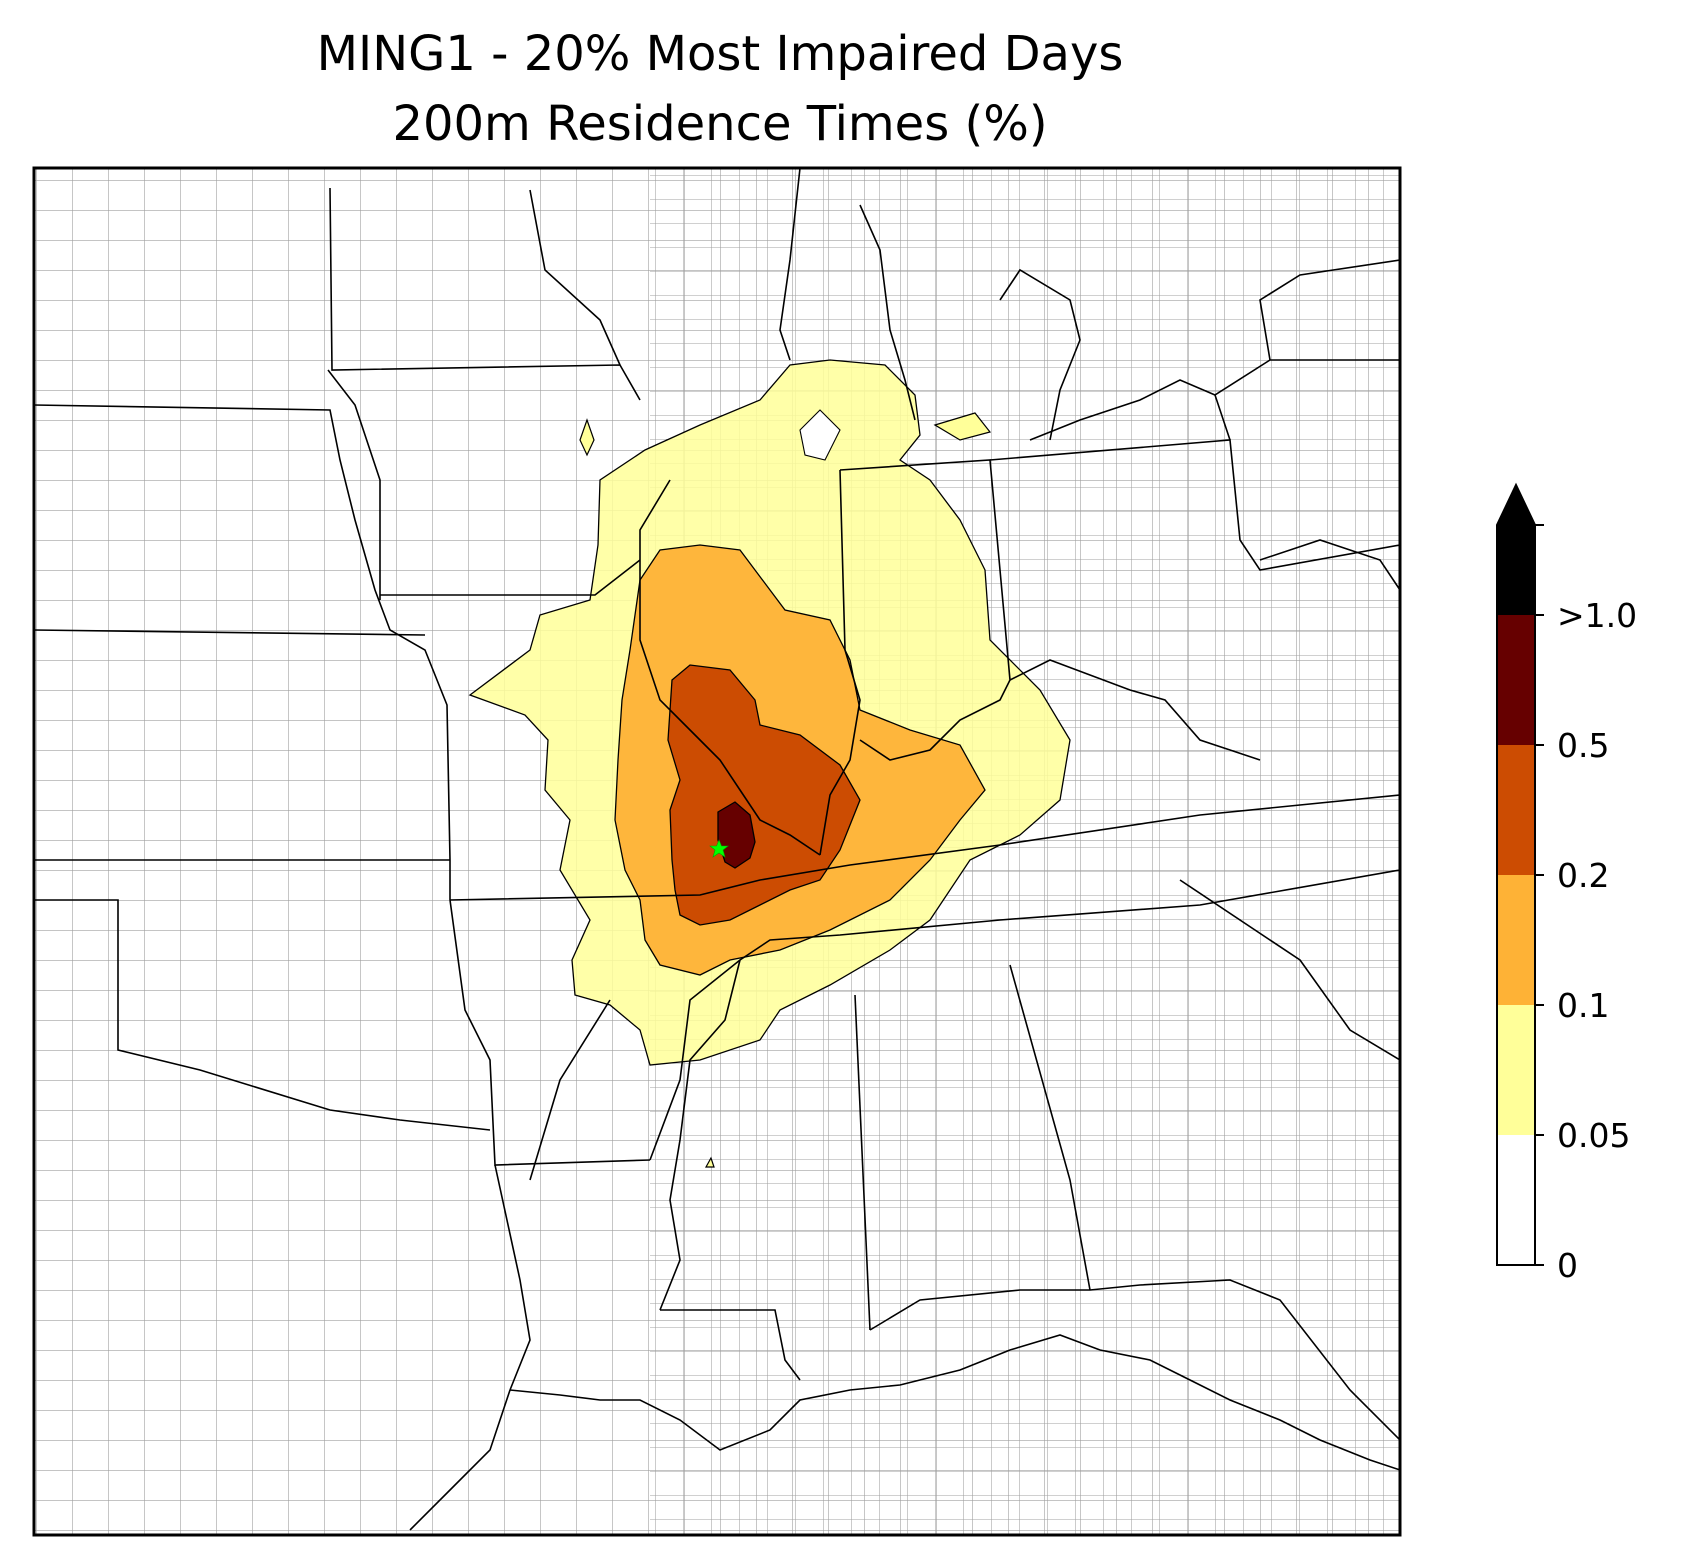 This screenshot has width=1684, height=1558. I want to click on colorbar: 0 0.05 0.1 0.2 0.5 >1.0, so click(1566, 883).